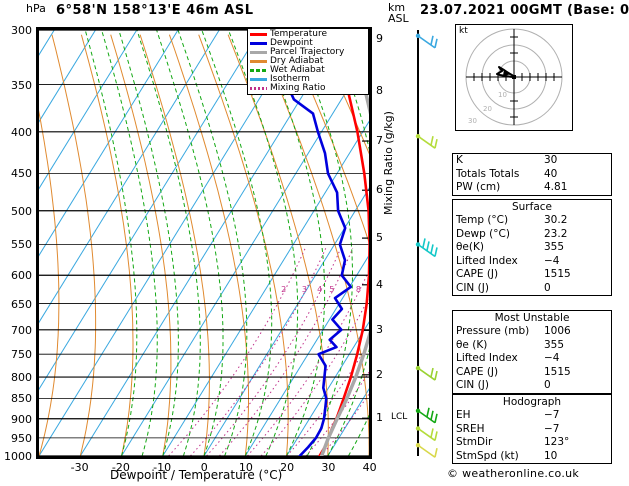 Image resolution: width=629 pixels, height=486 pixels. I want to click on height-tick-1km: 1, so click(379, 418).